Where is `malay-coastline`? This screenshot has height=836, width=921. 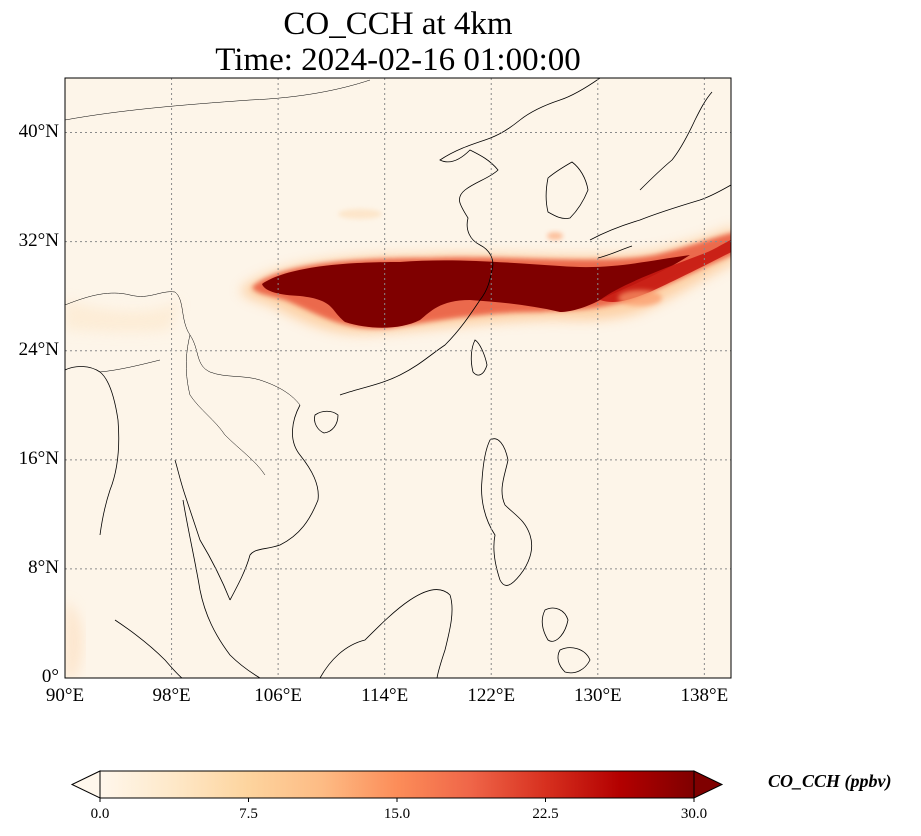
malay-coastline is located at coordinates (221, 588).